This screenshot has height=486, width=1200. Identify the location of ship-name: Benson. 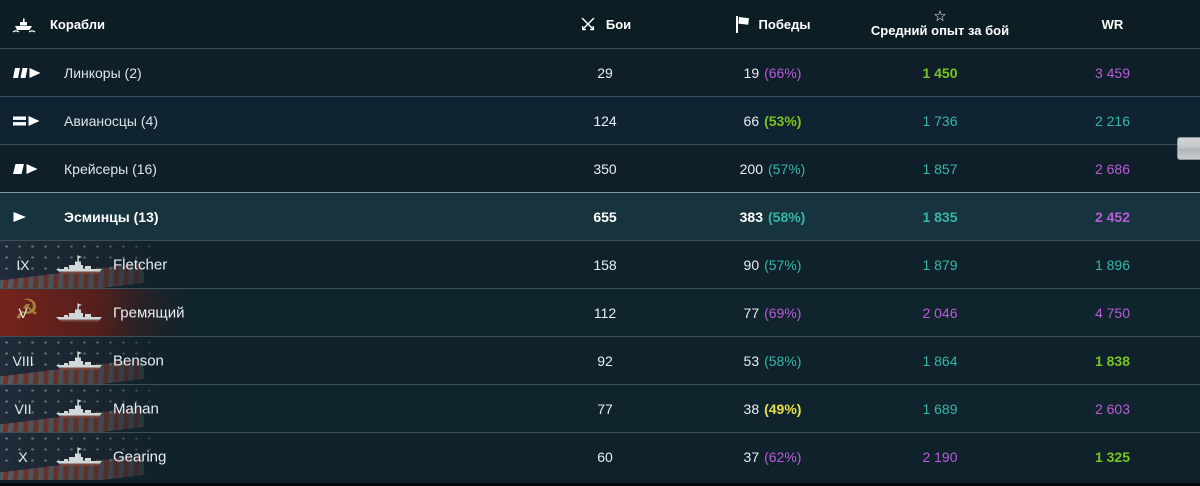
(138, 360).